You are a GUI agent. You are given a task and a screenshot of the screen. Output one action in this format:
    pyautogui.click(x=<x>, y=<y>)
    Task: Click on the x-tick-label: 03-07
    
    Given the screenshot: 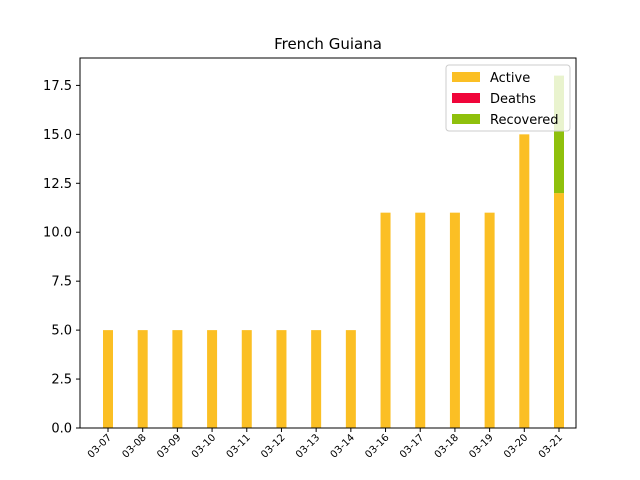 What is the action you would take?
    pyautogui.click(x=100, y=446)
    